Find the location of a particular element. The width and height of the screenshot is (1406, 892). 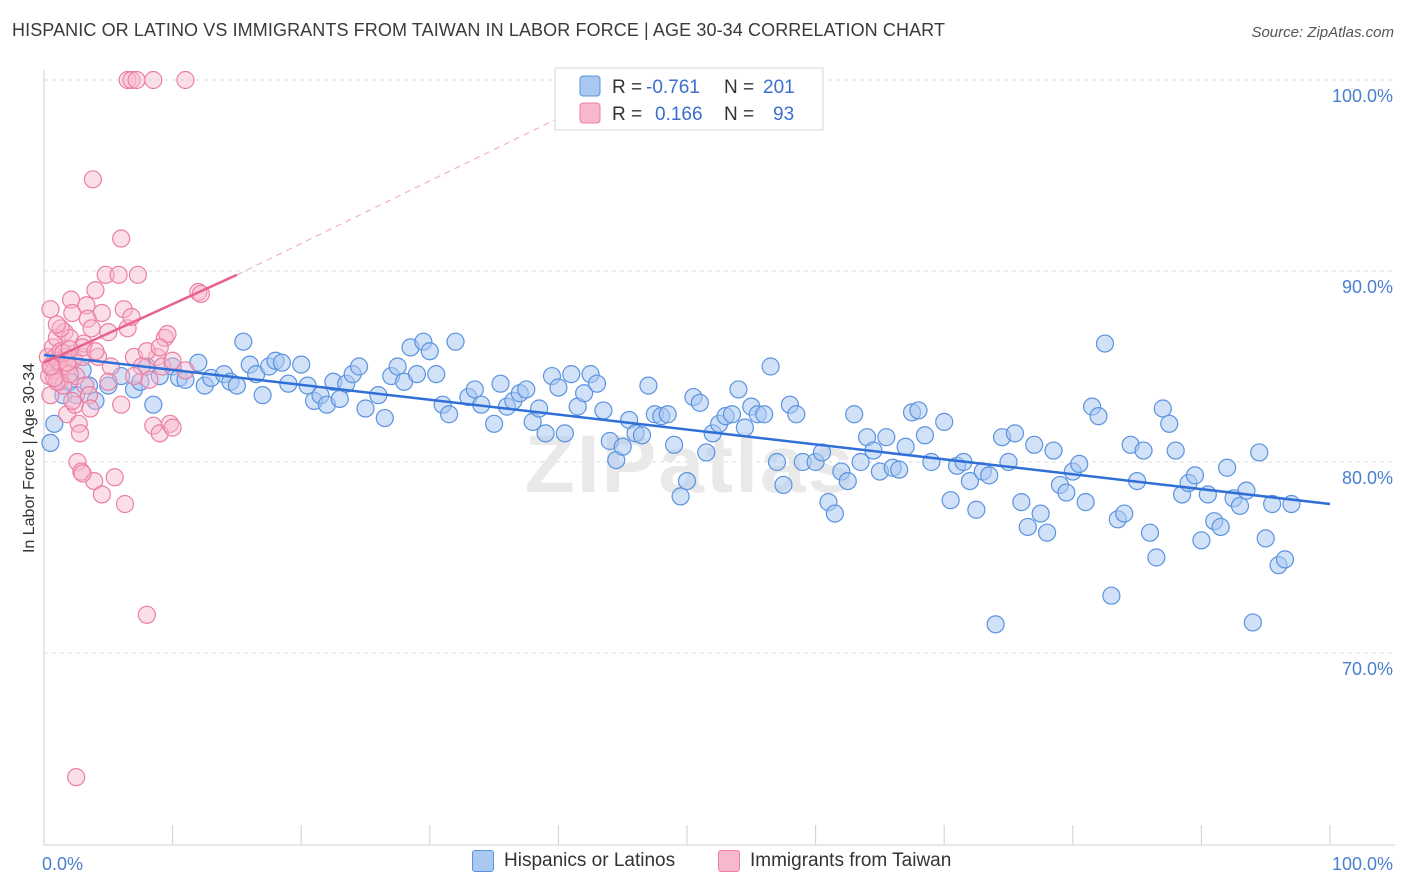

legend-item-taiwan: Immigrants from Taiwan is located at coordinates (834, 861).